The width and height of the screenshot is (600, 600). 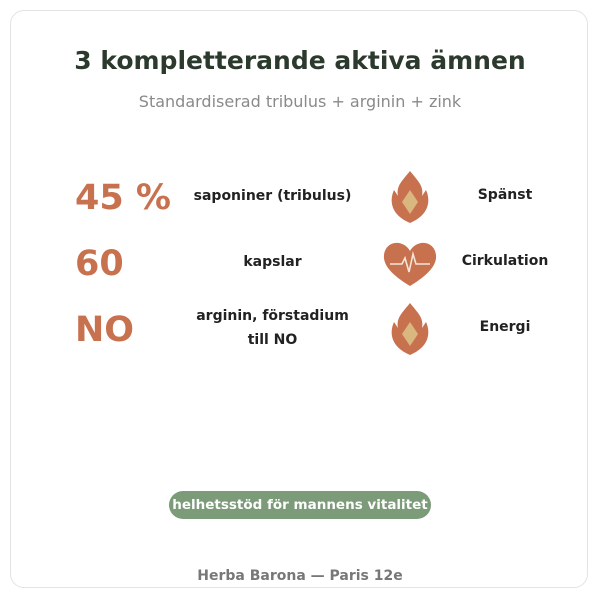 I want to click on row-value: 45 %, so click(x=123, y=198).